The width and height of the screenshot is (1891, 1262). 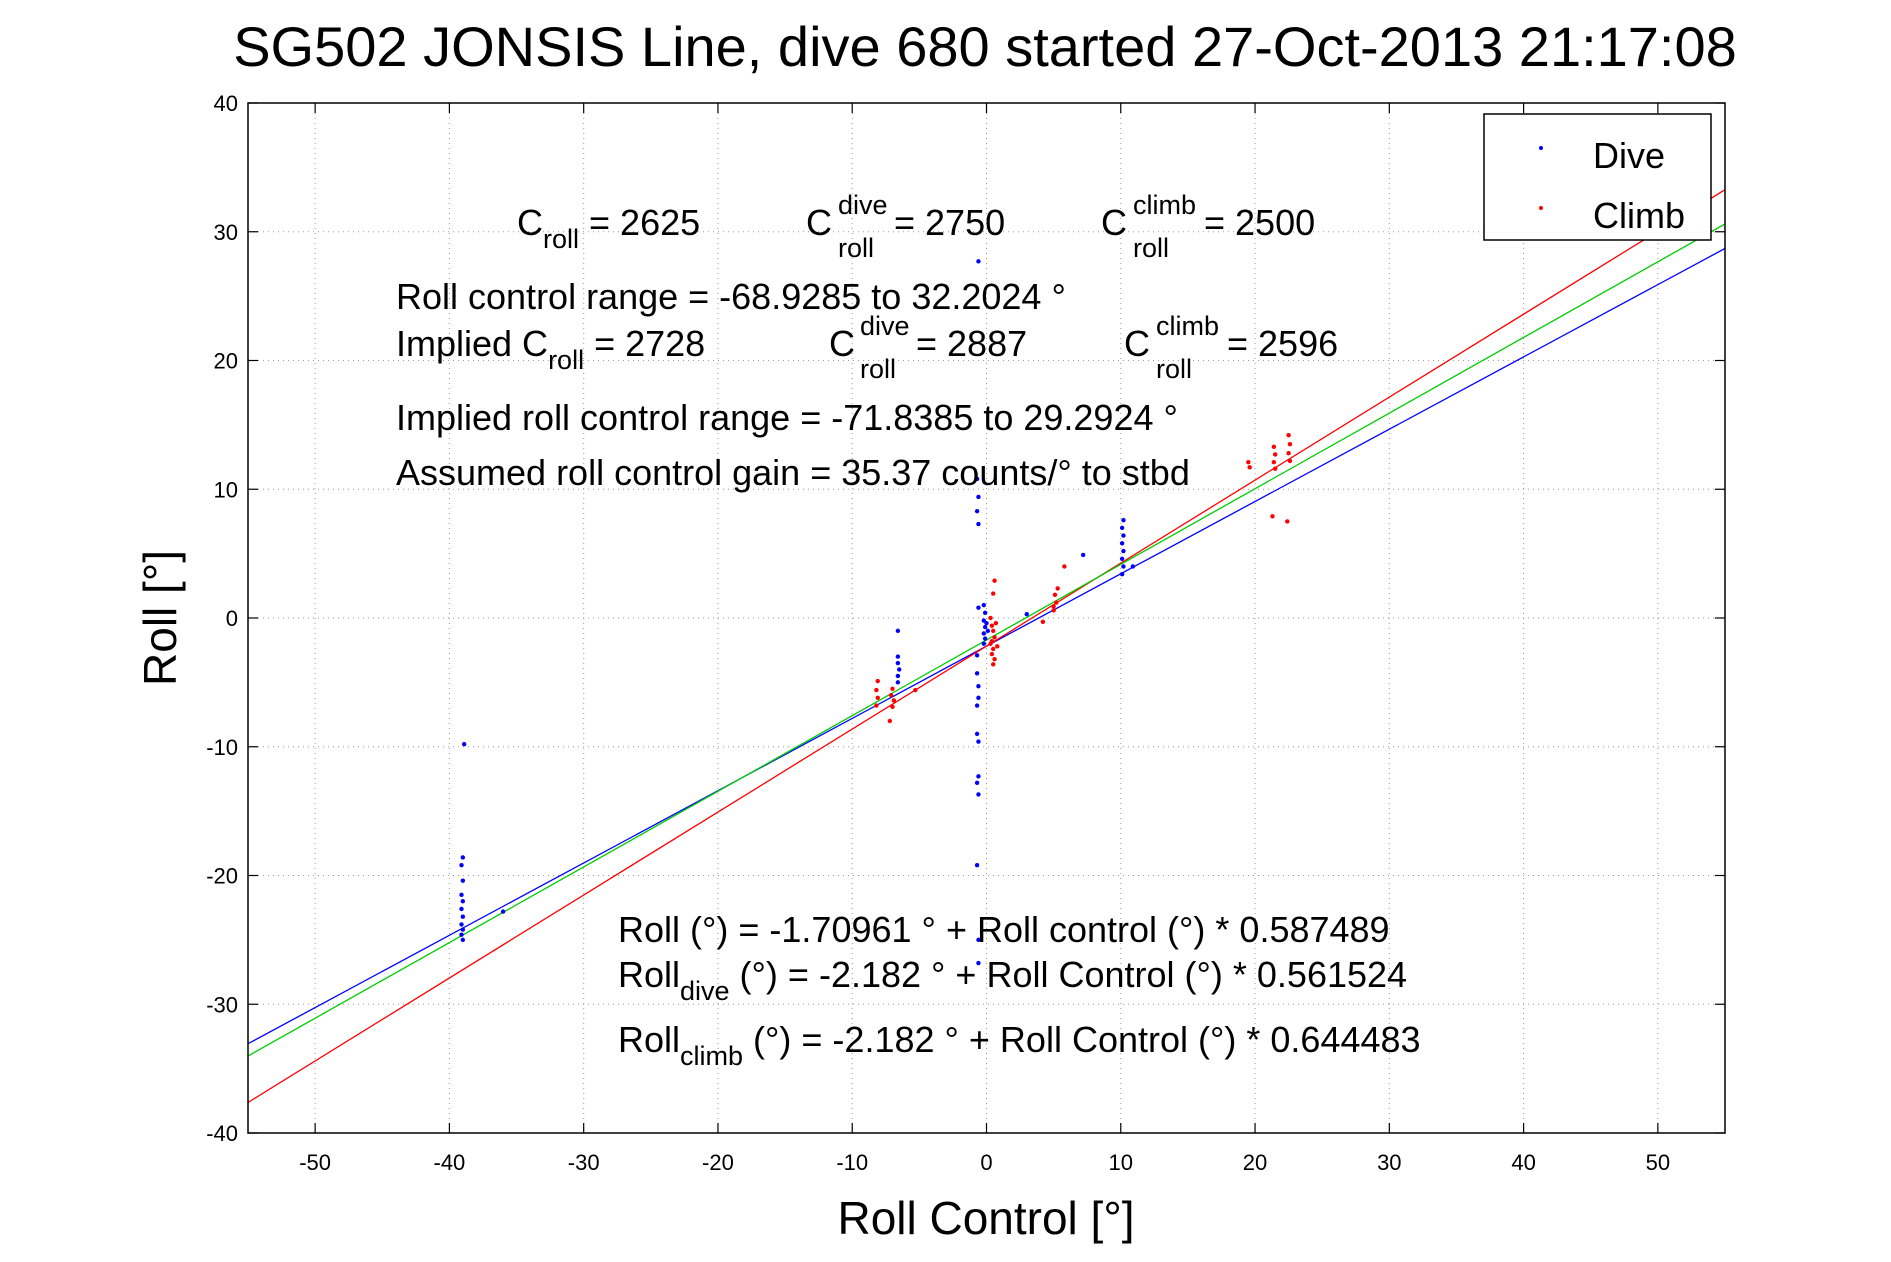 What do you see at coordinates (472, 343) in the screenshot?
I see `implied-c-roll-prefix: Implied C` at bounding box center [472, 343].